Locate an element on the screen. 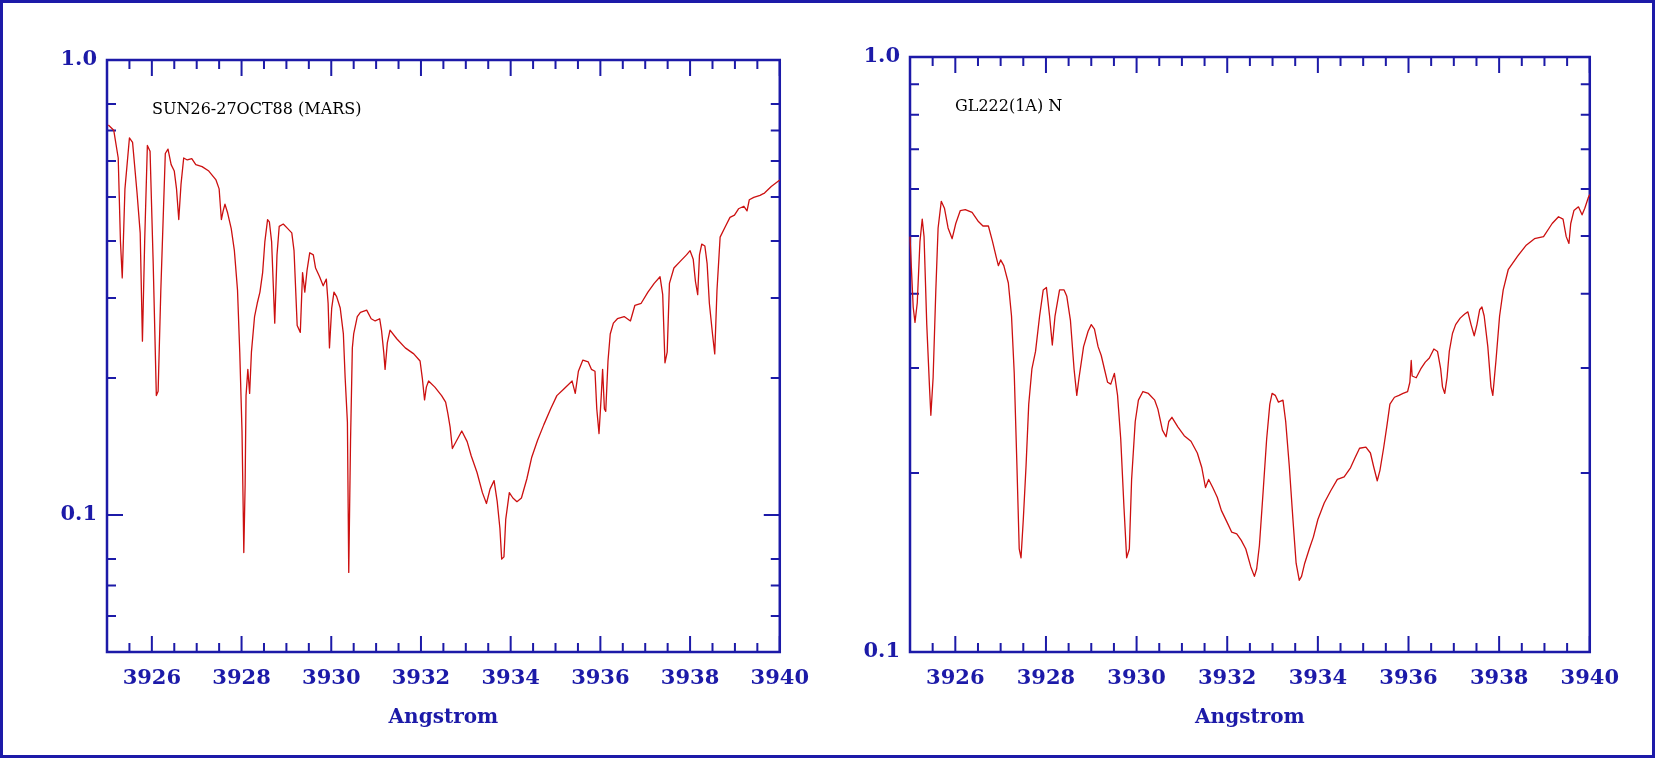 Image resolution: width=1655 pixels, height=758 pixels. annotation: GL222(1A) N is located at coordinates (1009, 106).